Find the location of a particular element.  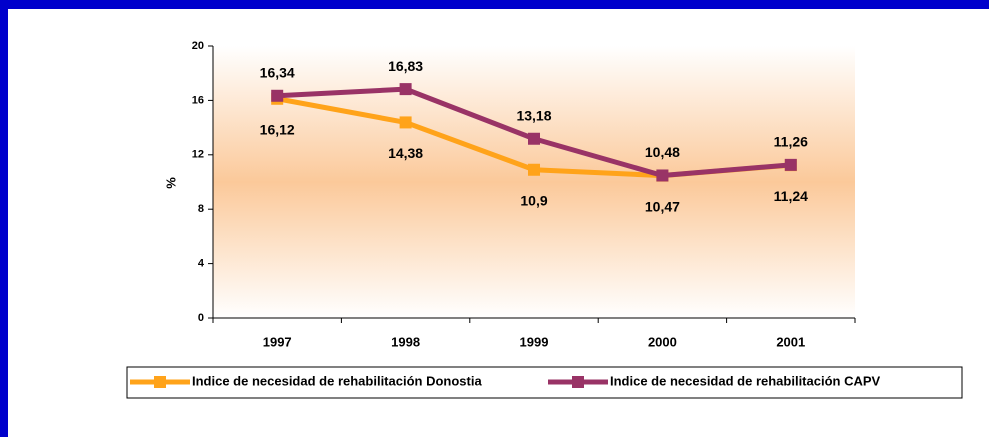

data-label: 11,24 is located at coordinates (791, 196).